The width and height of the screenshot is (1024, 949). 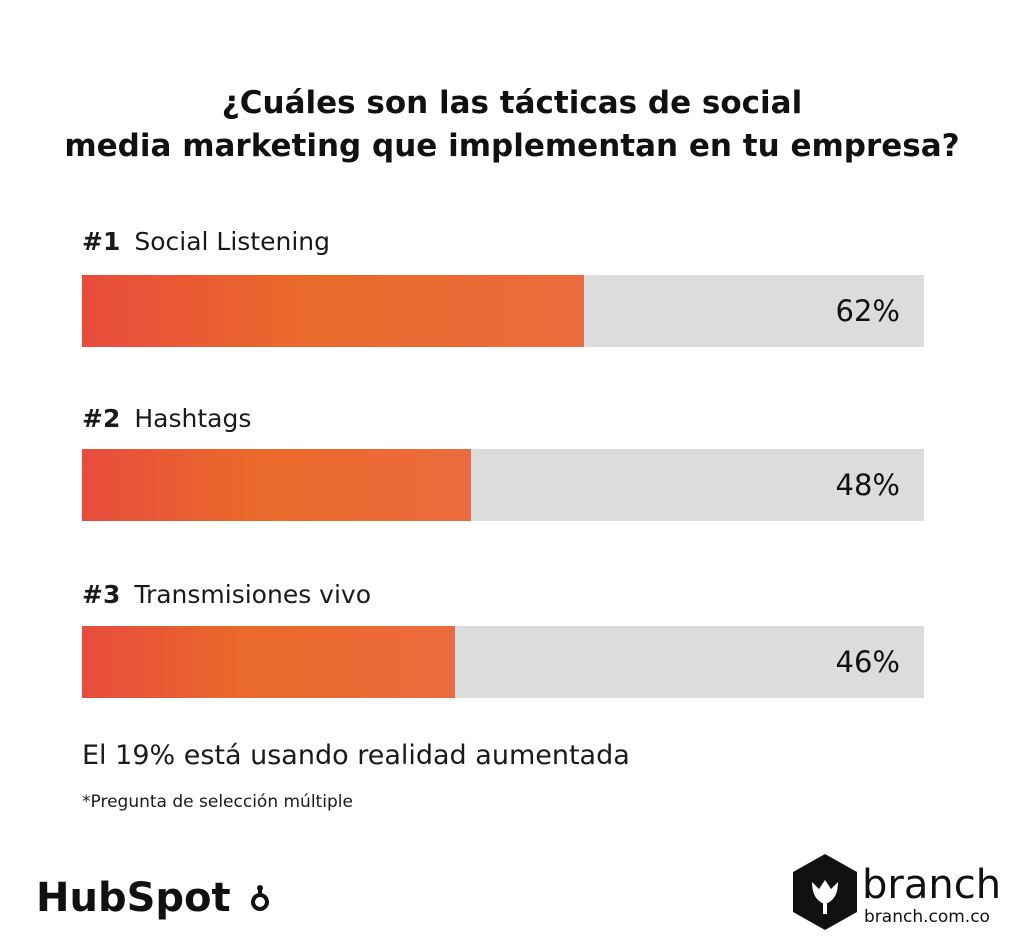 I want to click on bar-rank: #2, so click(x=101, y=418).